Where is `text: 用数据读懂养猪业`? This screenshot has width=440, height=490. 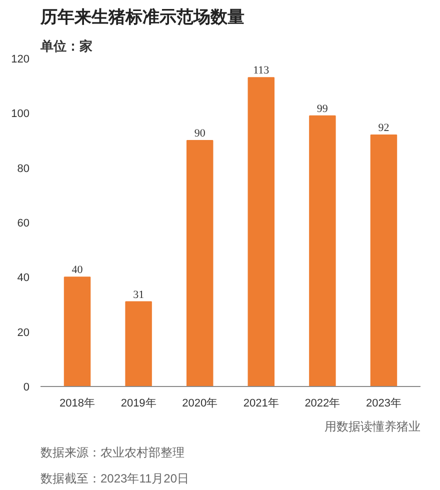
text: 用数据读懂养猪业 is located at coordinates (372, 427).